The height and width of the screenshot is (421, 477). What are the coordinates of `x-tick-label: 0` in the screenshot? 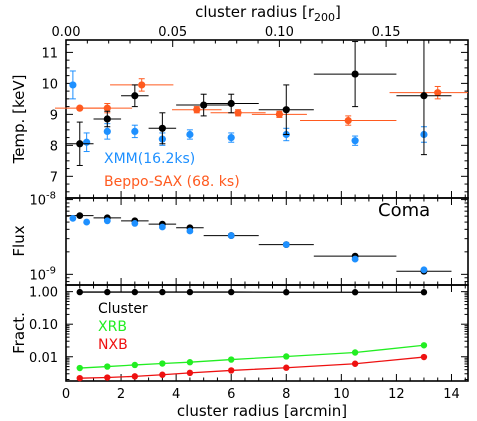 It's located at (66, 394).